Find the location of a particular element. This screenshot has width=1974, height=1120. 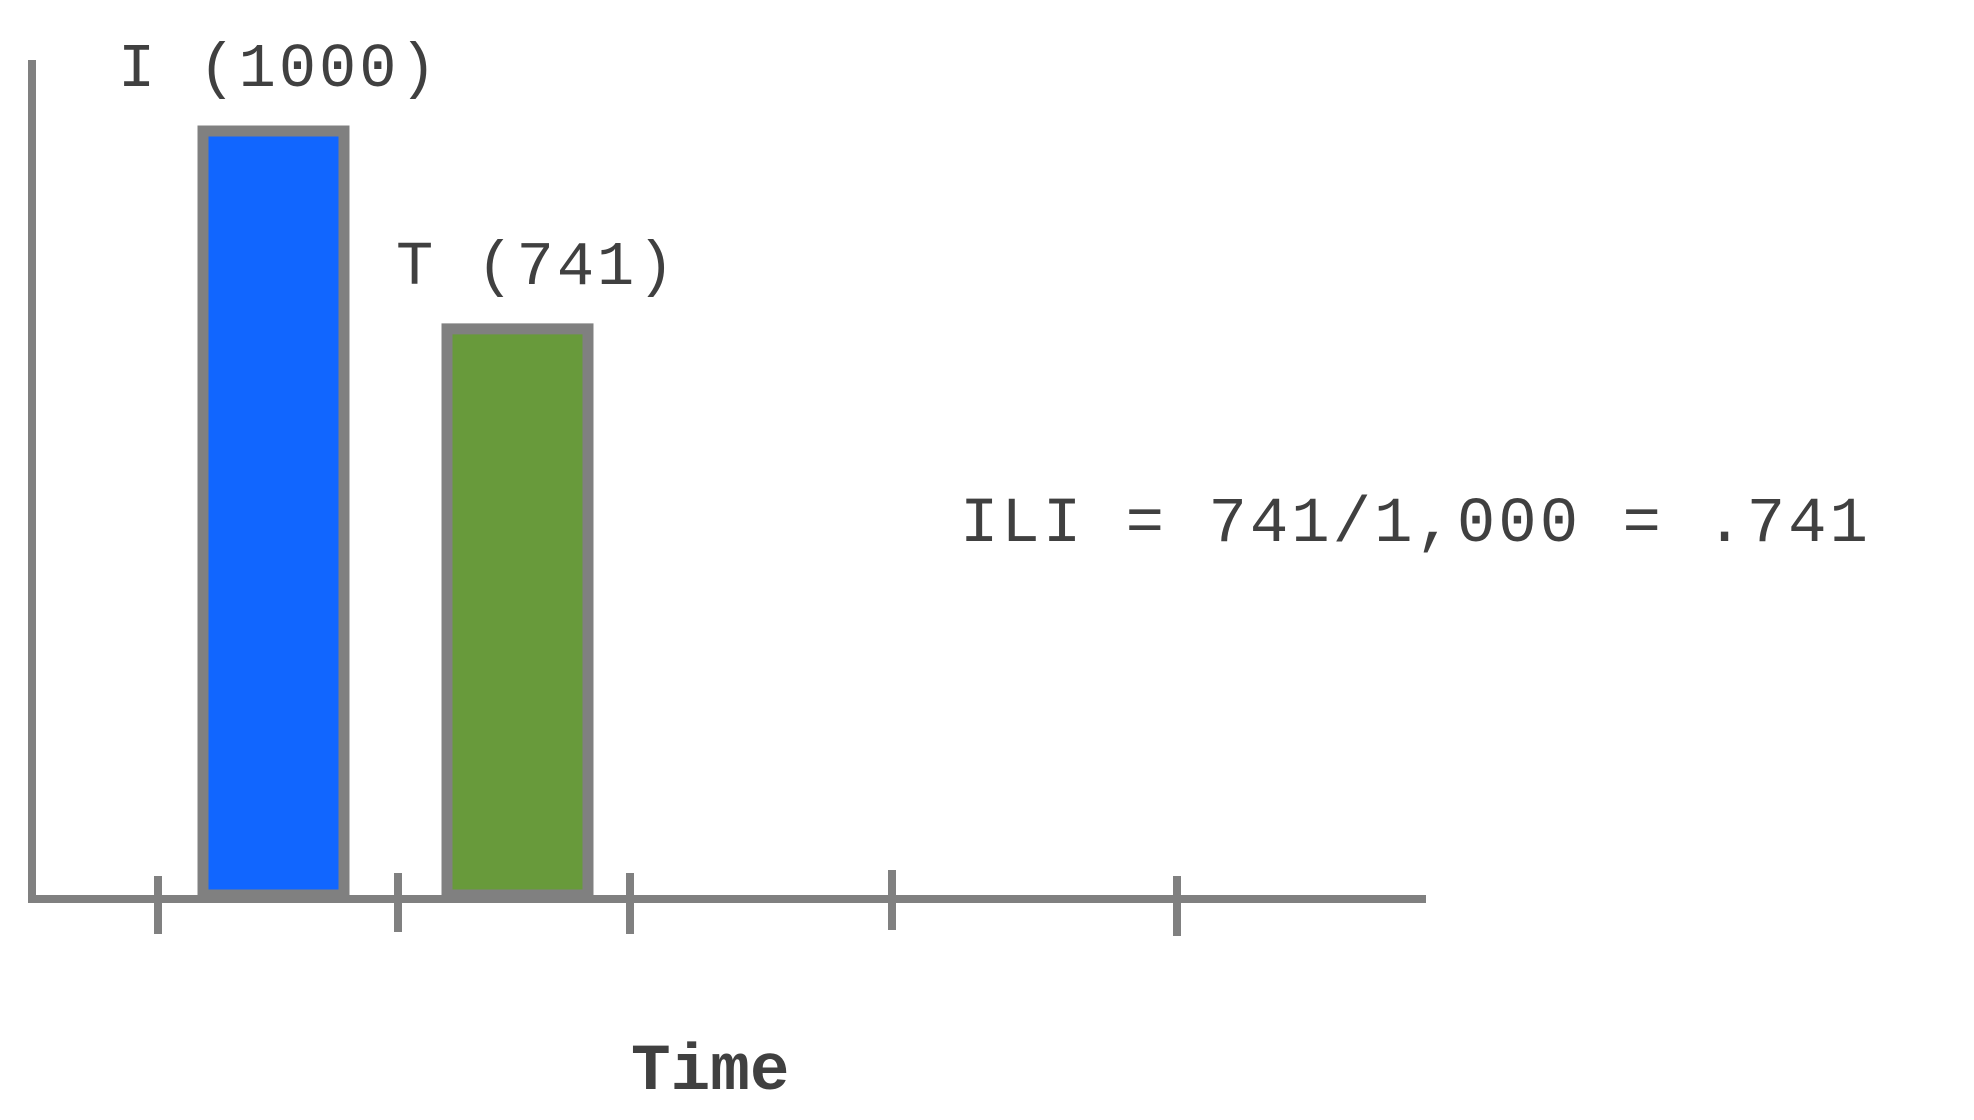

bar-i is located at coordinates (273, 513).